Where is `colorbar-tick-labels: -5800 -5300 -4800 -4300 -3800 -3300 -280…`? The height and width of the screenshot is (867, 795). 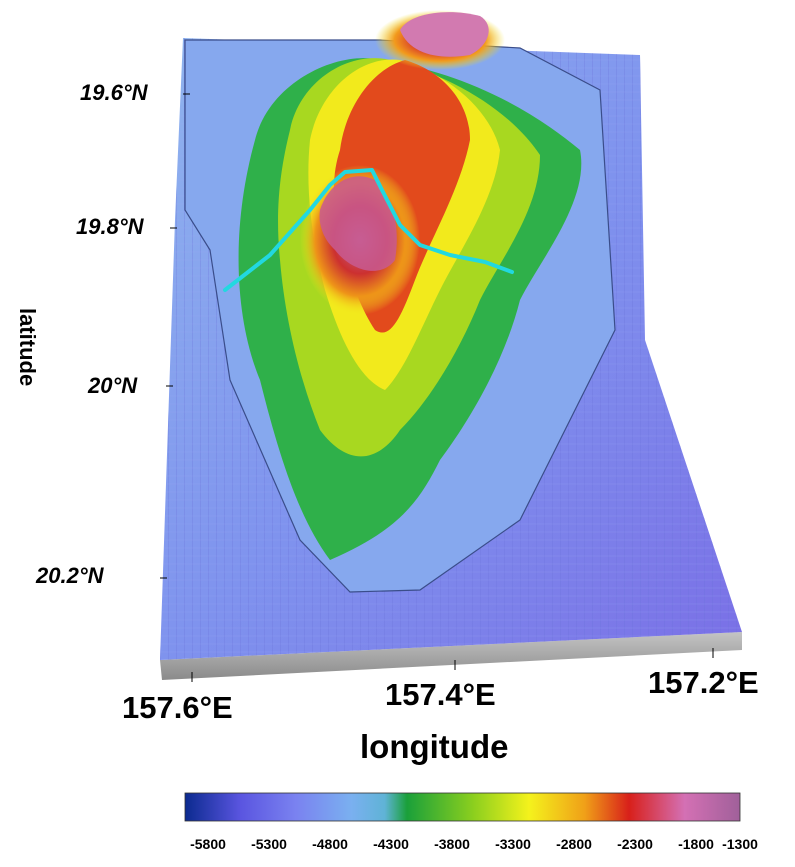
colorbar-tick-labels: -5800 -5300 -4800 -4300 -3800 -3300 -280… is located at coordinates (463, 848).